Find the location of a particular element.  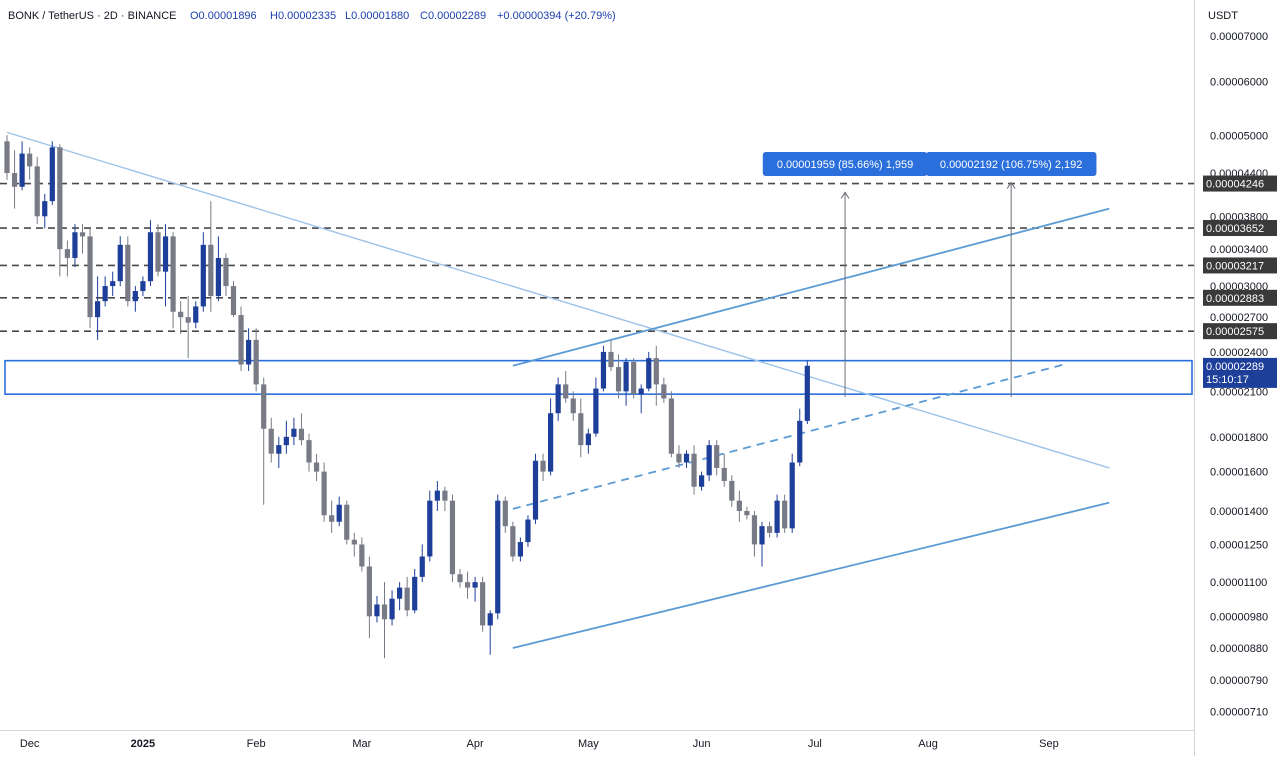

measure-label: 0.00001959 (85.66%) 1,959 is located at coordinates (845, 165).